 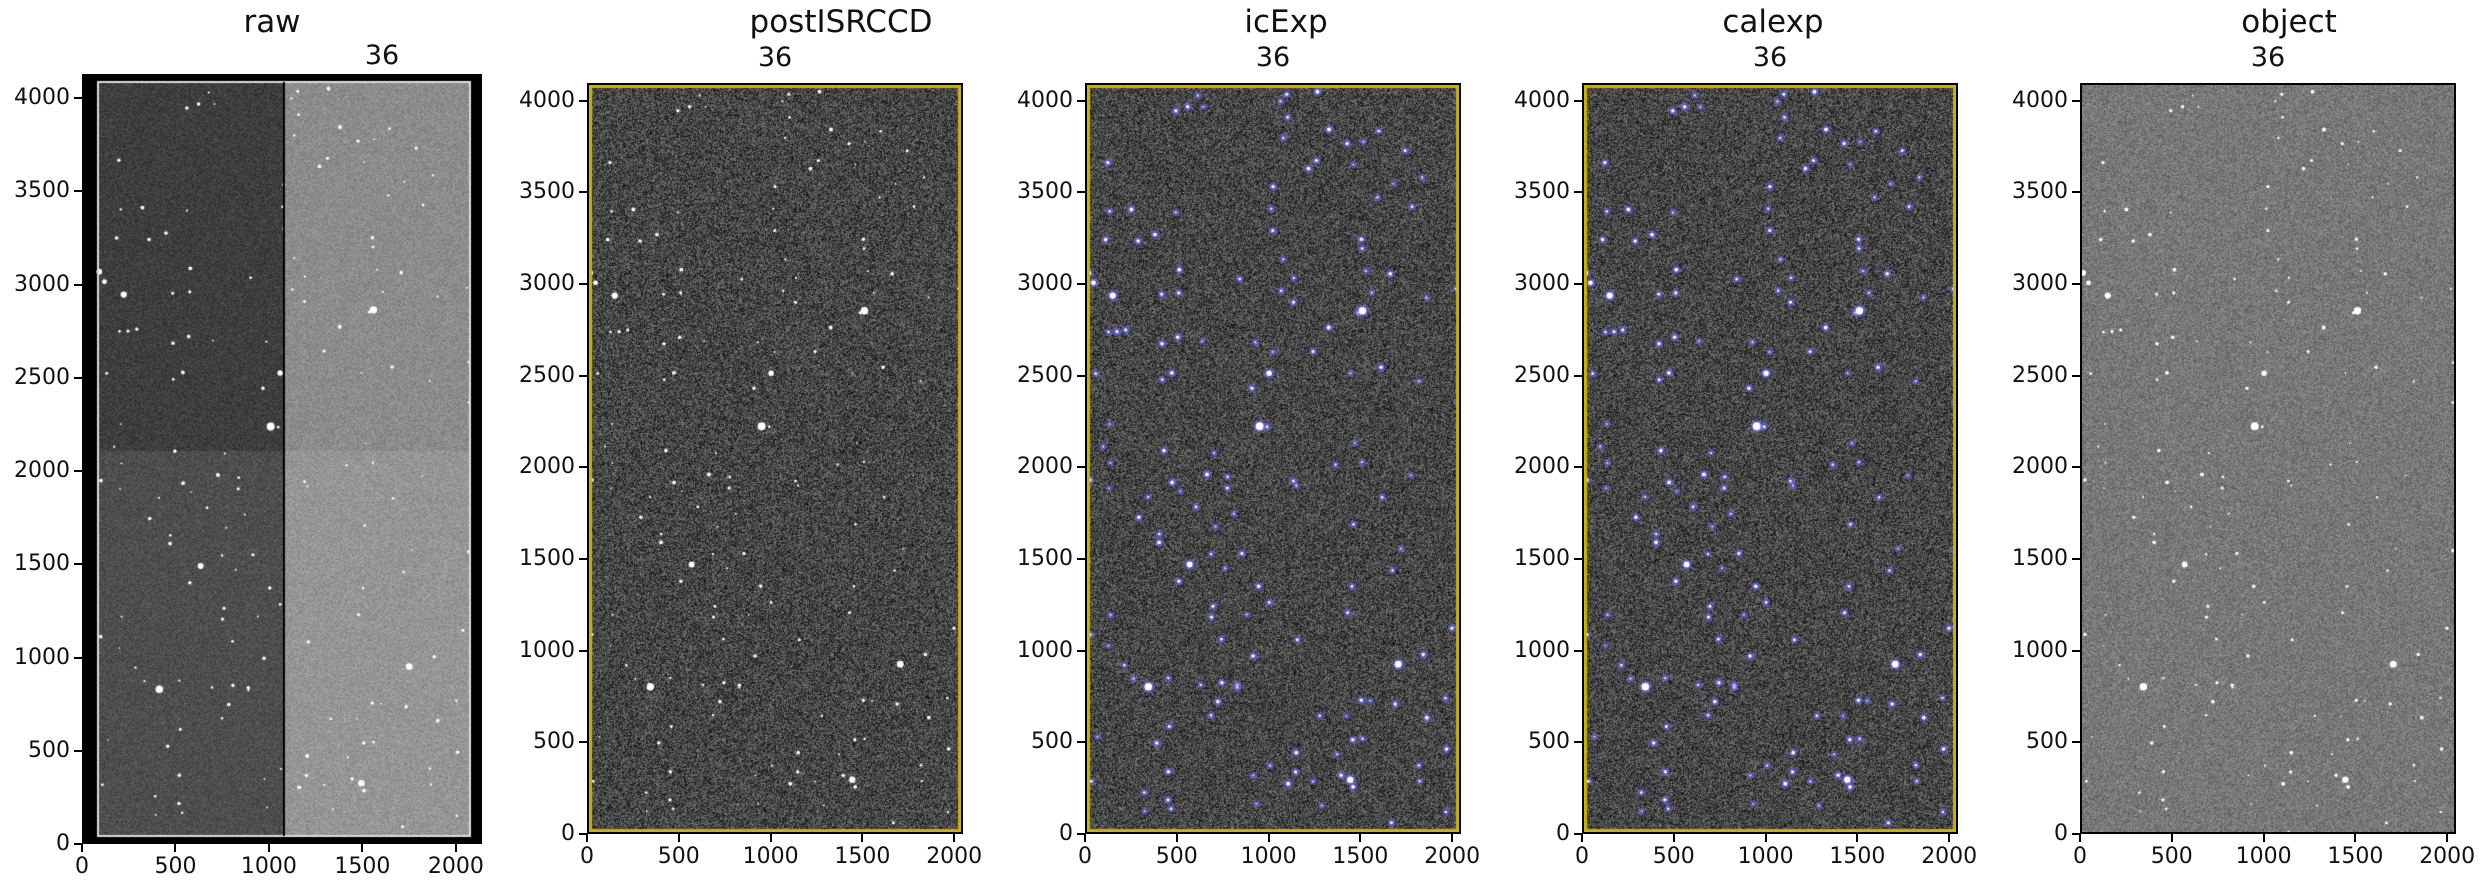 I want to click on y-tick-label: 1000, so click(x=1045, y=650).